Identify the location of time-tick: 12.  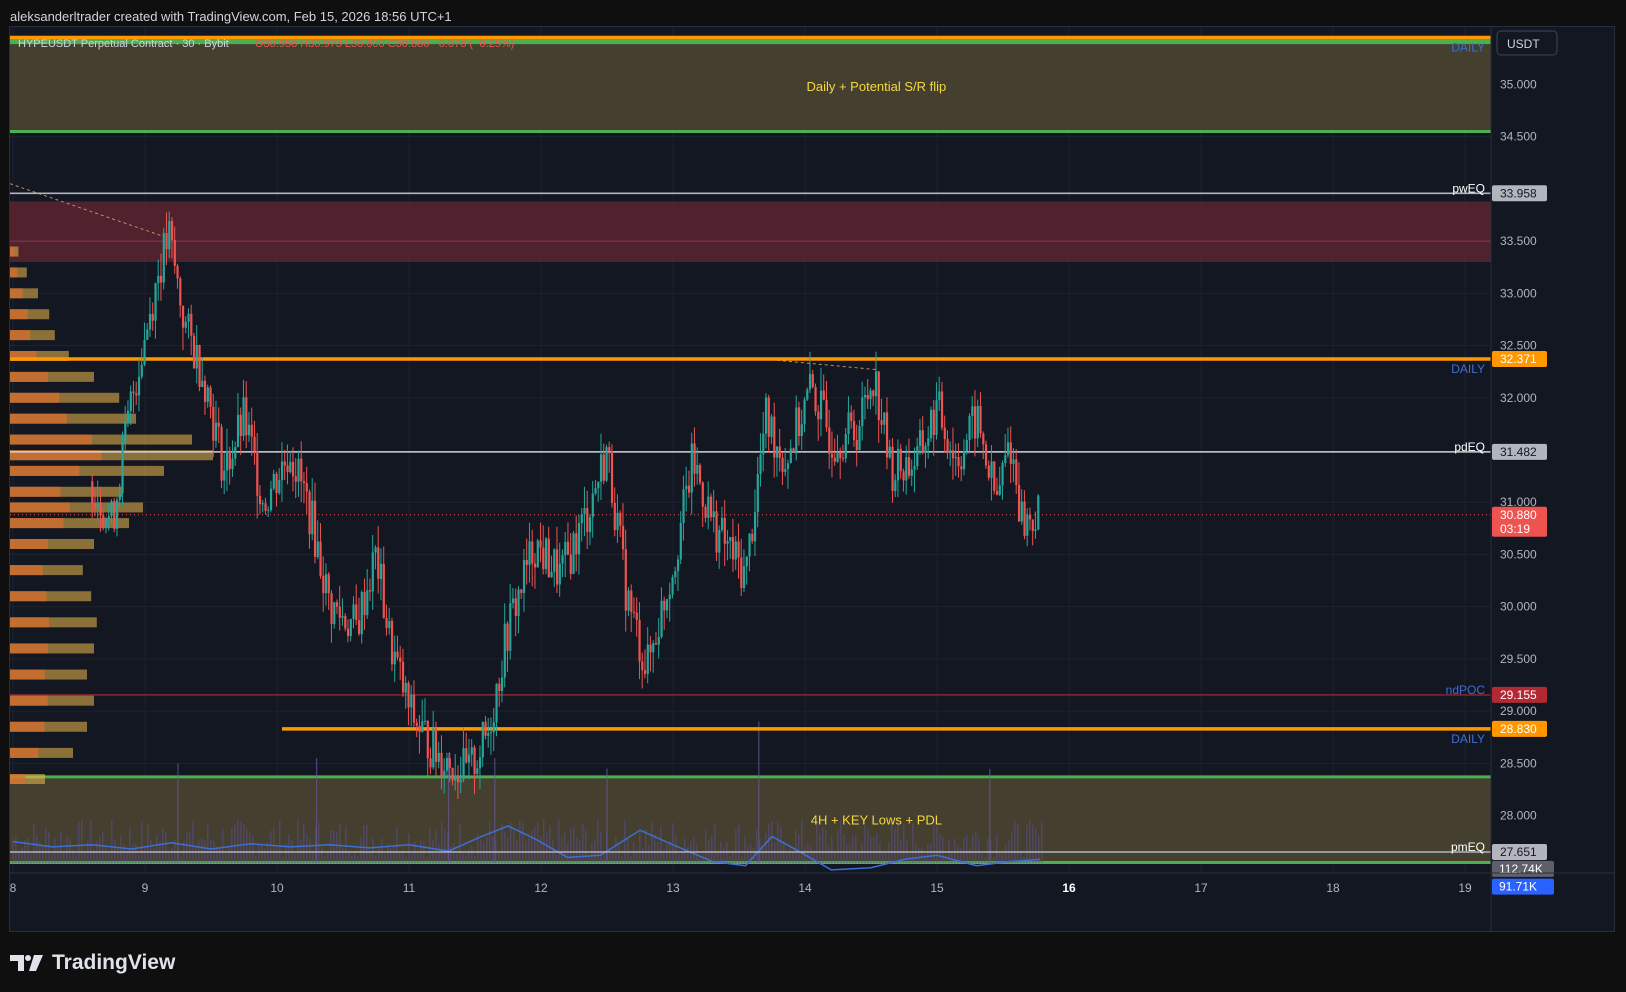
(541, 888).